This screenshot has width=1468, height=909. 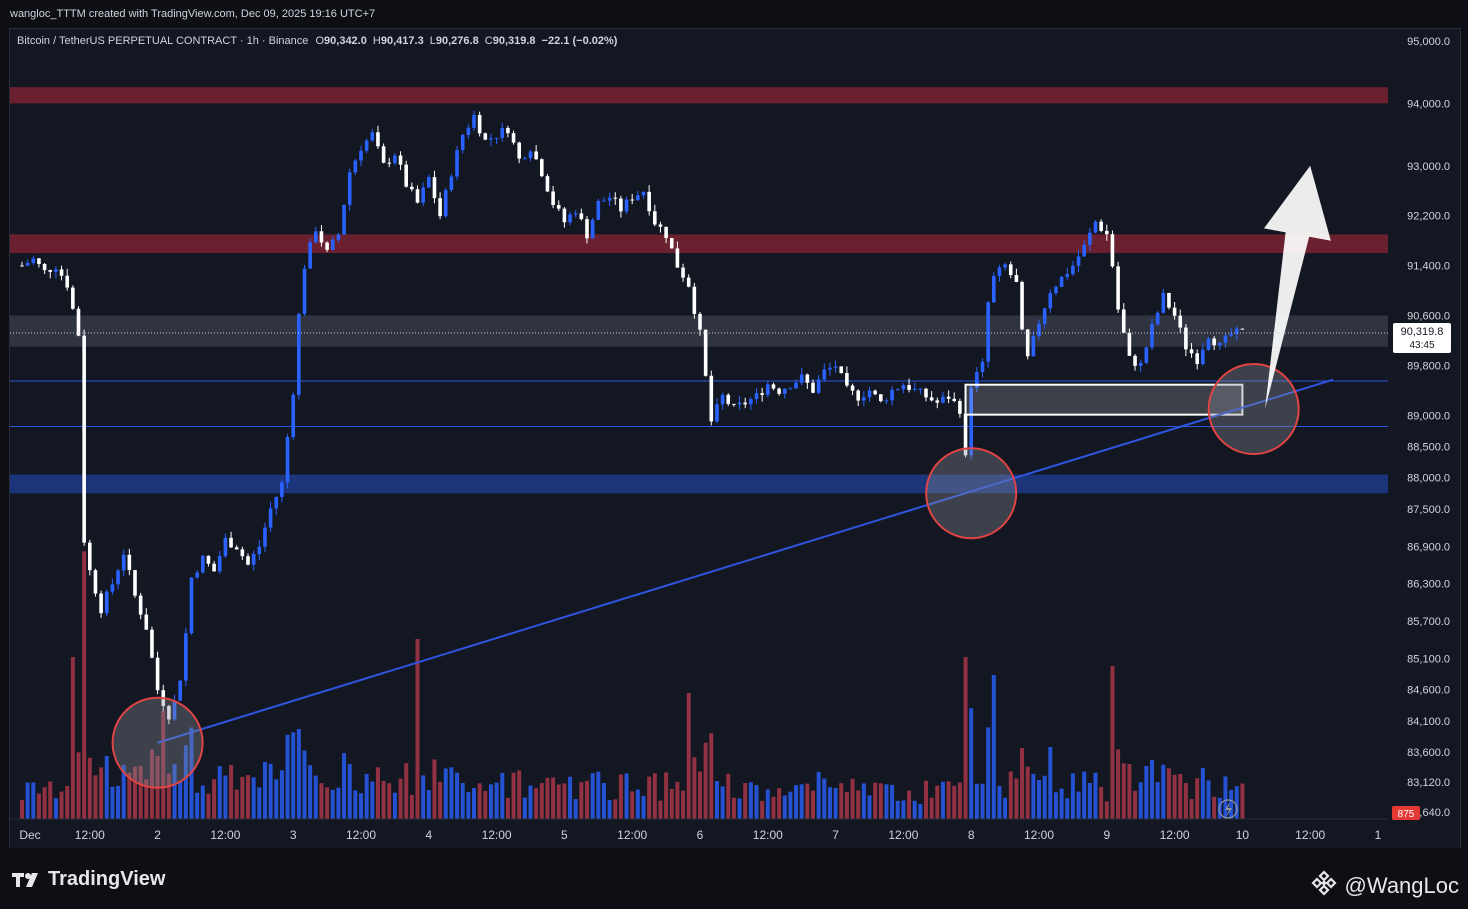 I want to click on time-tick: 1, so click(x=1378, y=835).